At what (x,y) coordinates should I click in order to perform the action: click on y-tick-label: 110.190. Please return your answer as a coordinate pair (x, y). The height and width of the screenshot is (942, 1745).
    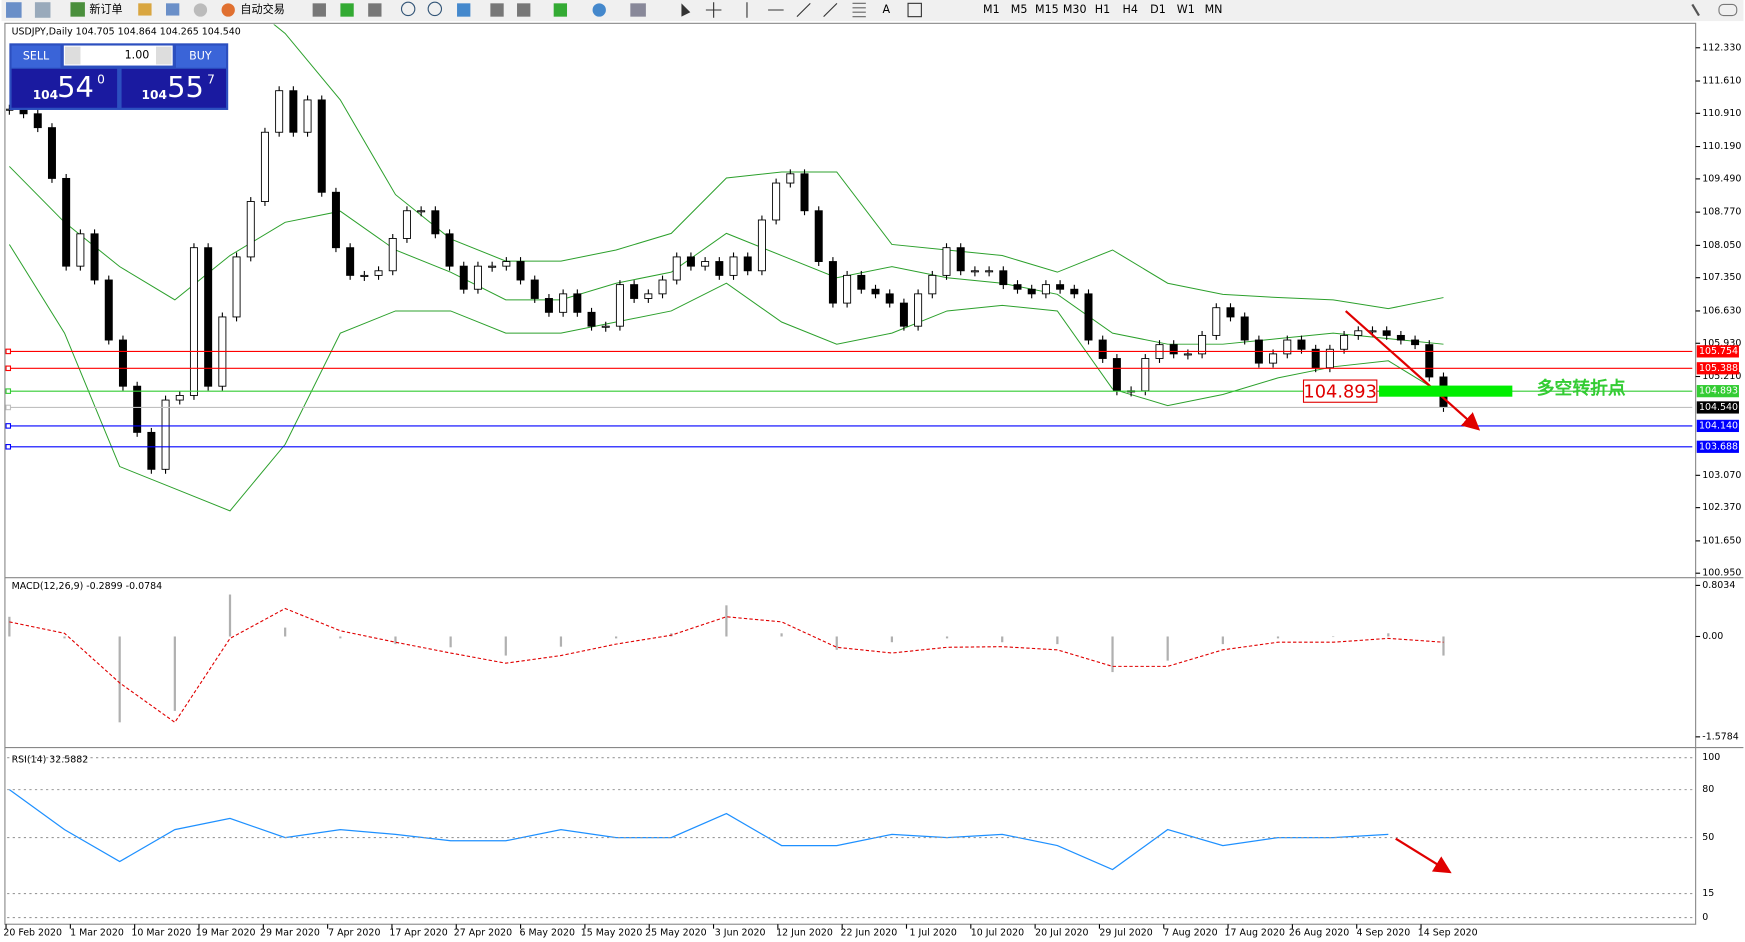
    Looking at the image, I should click on (1721, 146).